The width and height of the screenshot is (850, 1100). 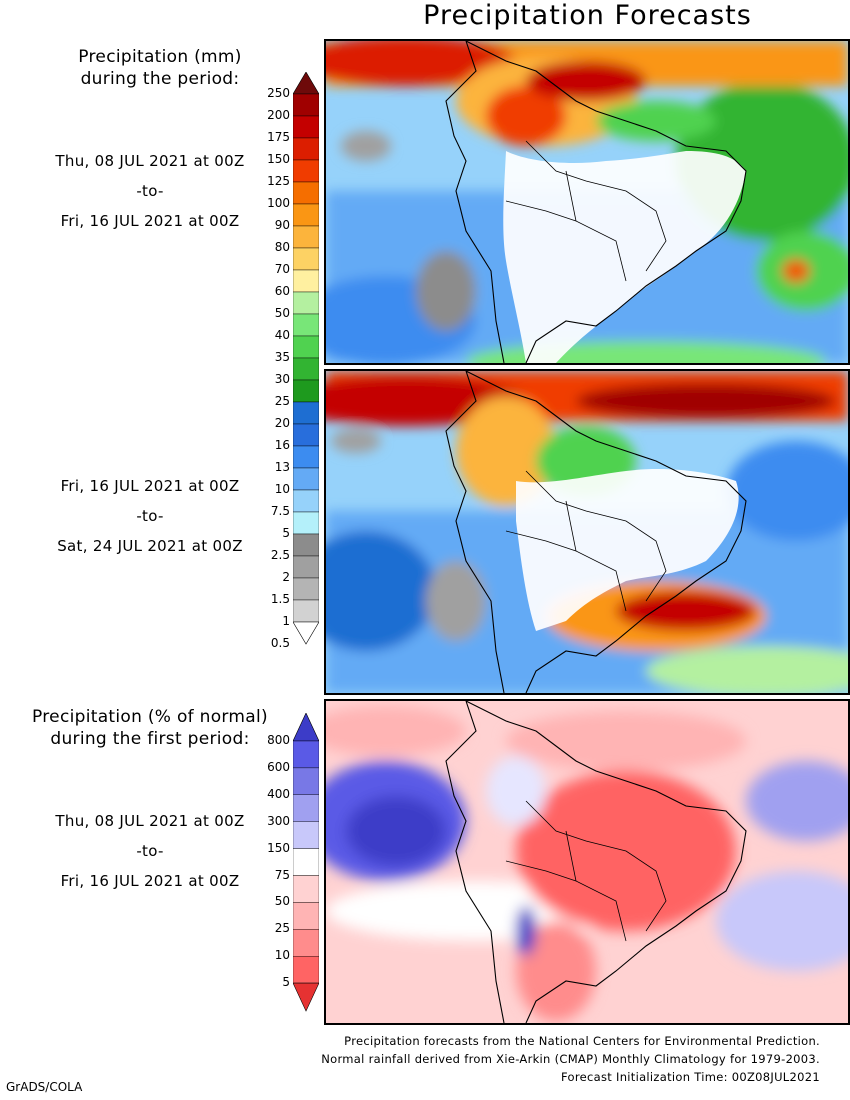 What do you see at coordinates (282, 874) in the screenshot?
I see `pct-colorbar-tick-label: 75` at bounding box center [282, 874].